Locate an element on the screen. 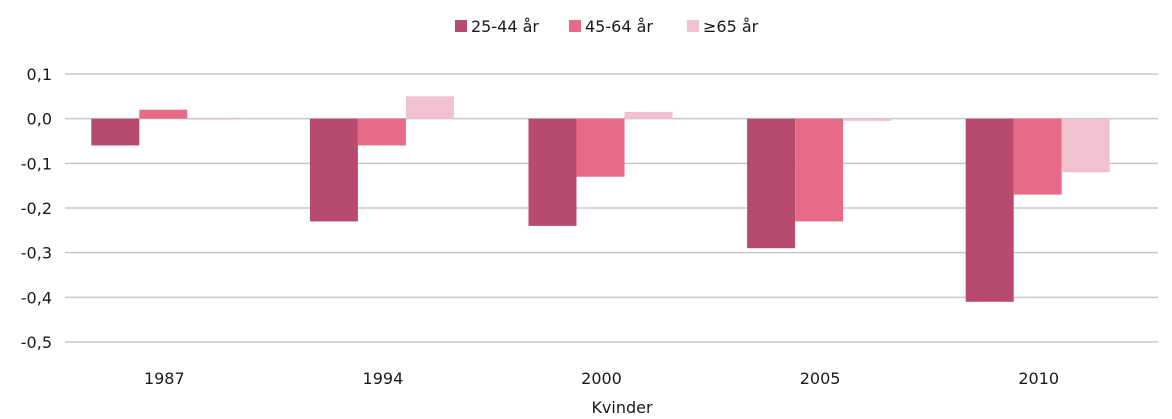  y-tick-label: -0,3 is located at coordinates (36, 253).